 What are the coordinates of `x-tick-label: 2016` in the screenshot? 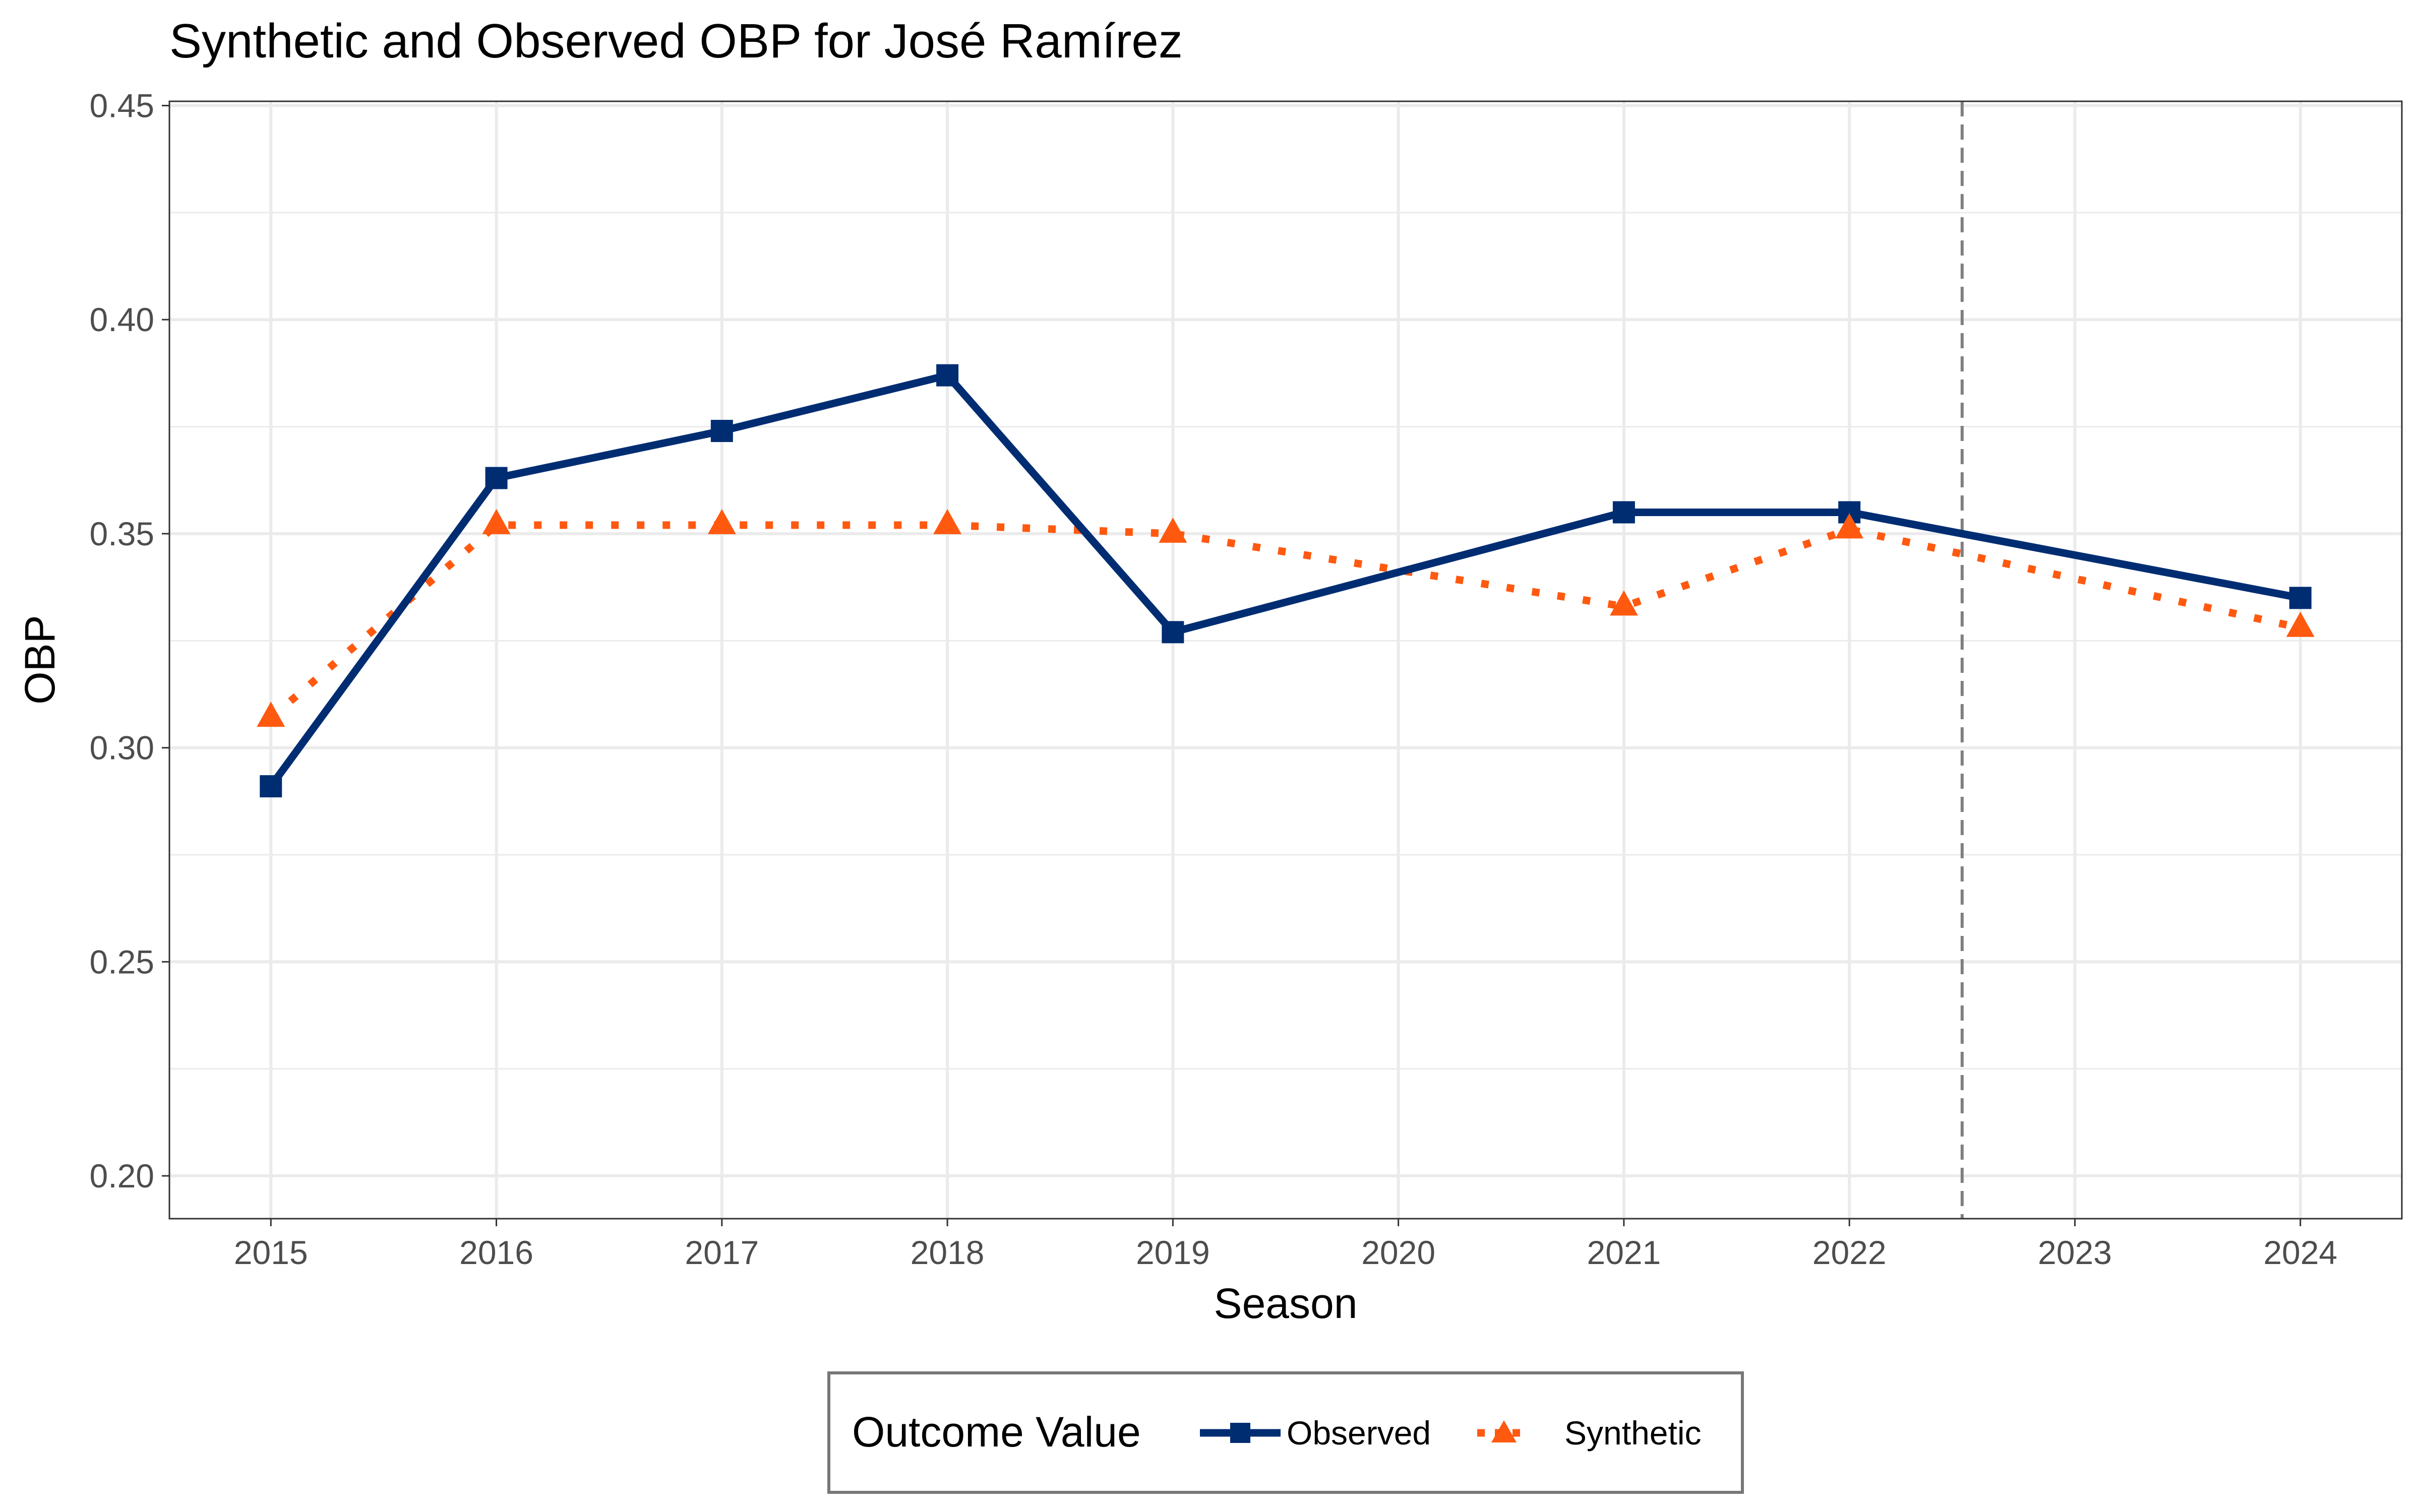 It's located at (496, 1252).